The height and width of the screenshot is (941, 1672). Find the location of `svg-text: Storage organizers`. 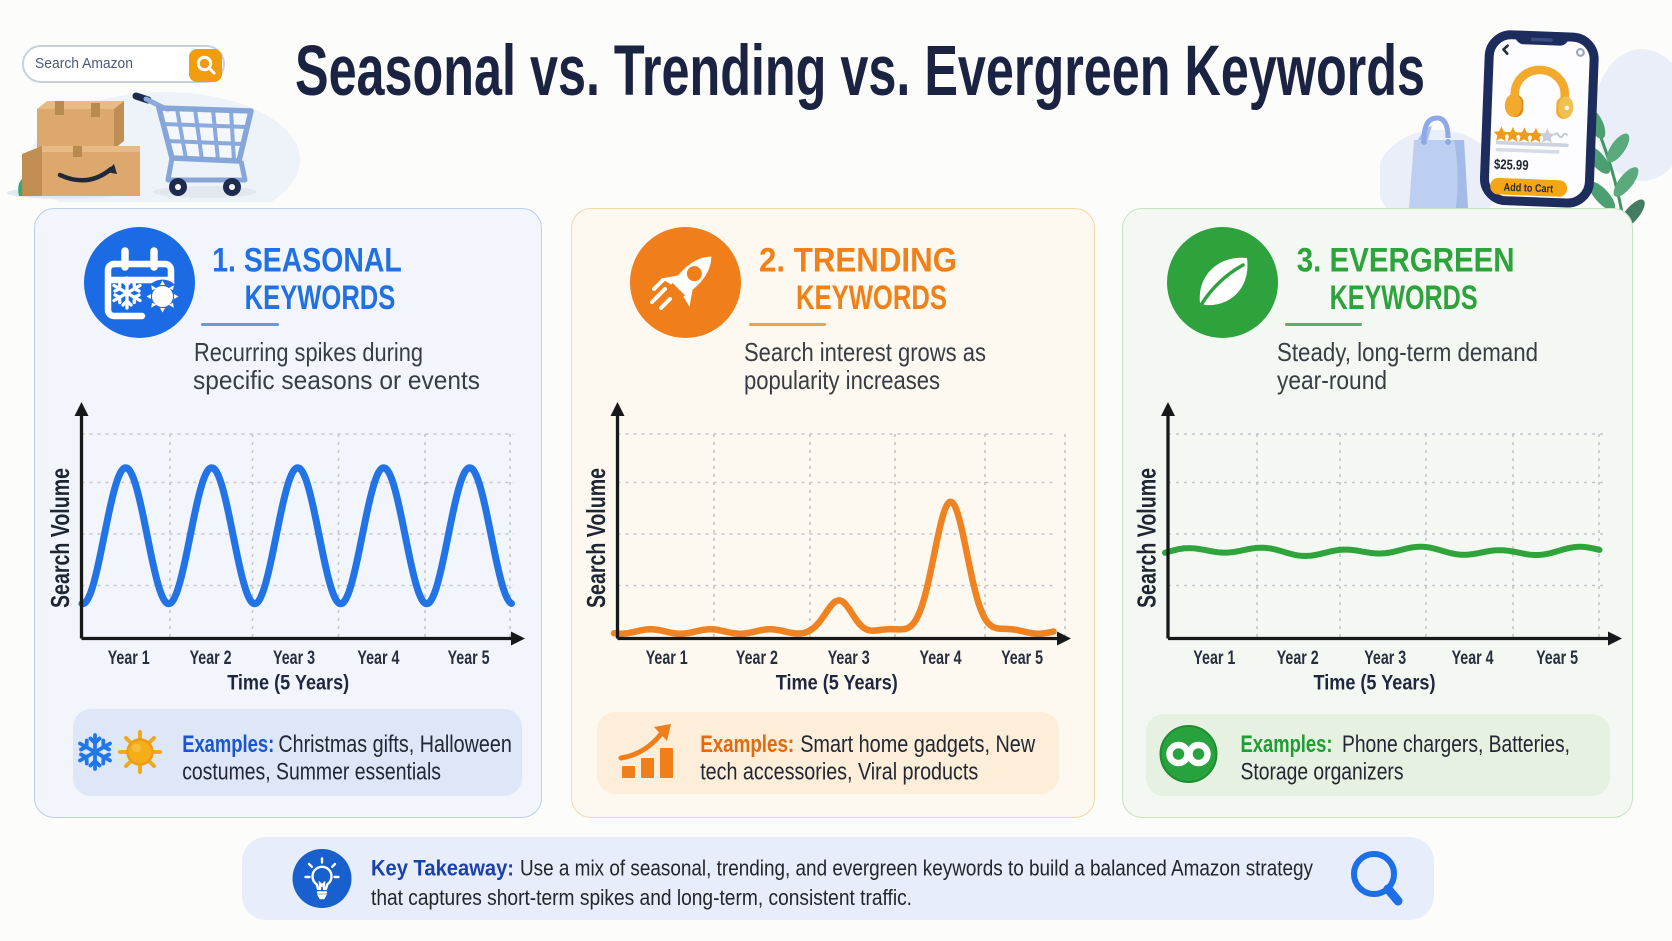

svg-text: Storage organizers is located at coordinates (1322, 772).